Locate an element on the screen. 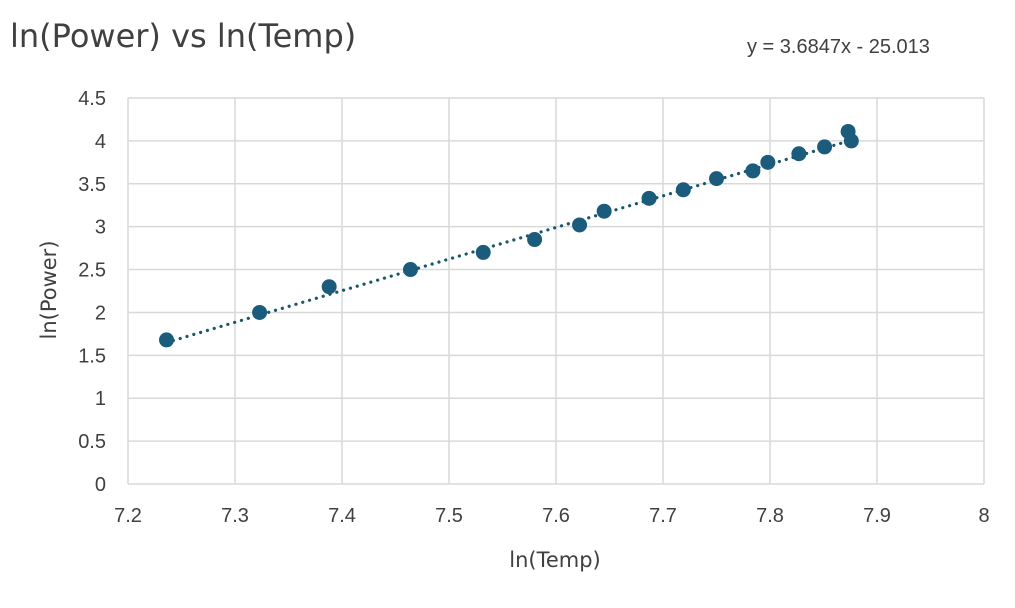 This screenshot has width=1015, height=608. y-tick-label: 4.5 is located at coordinates (92, 99).